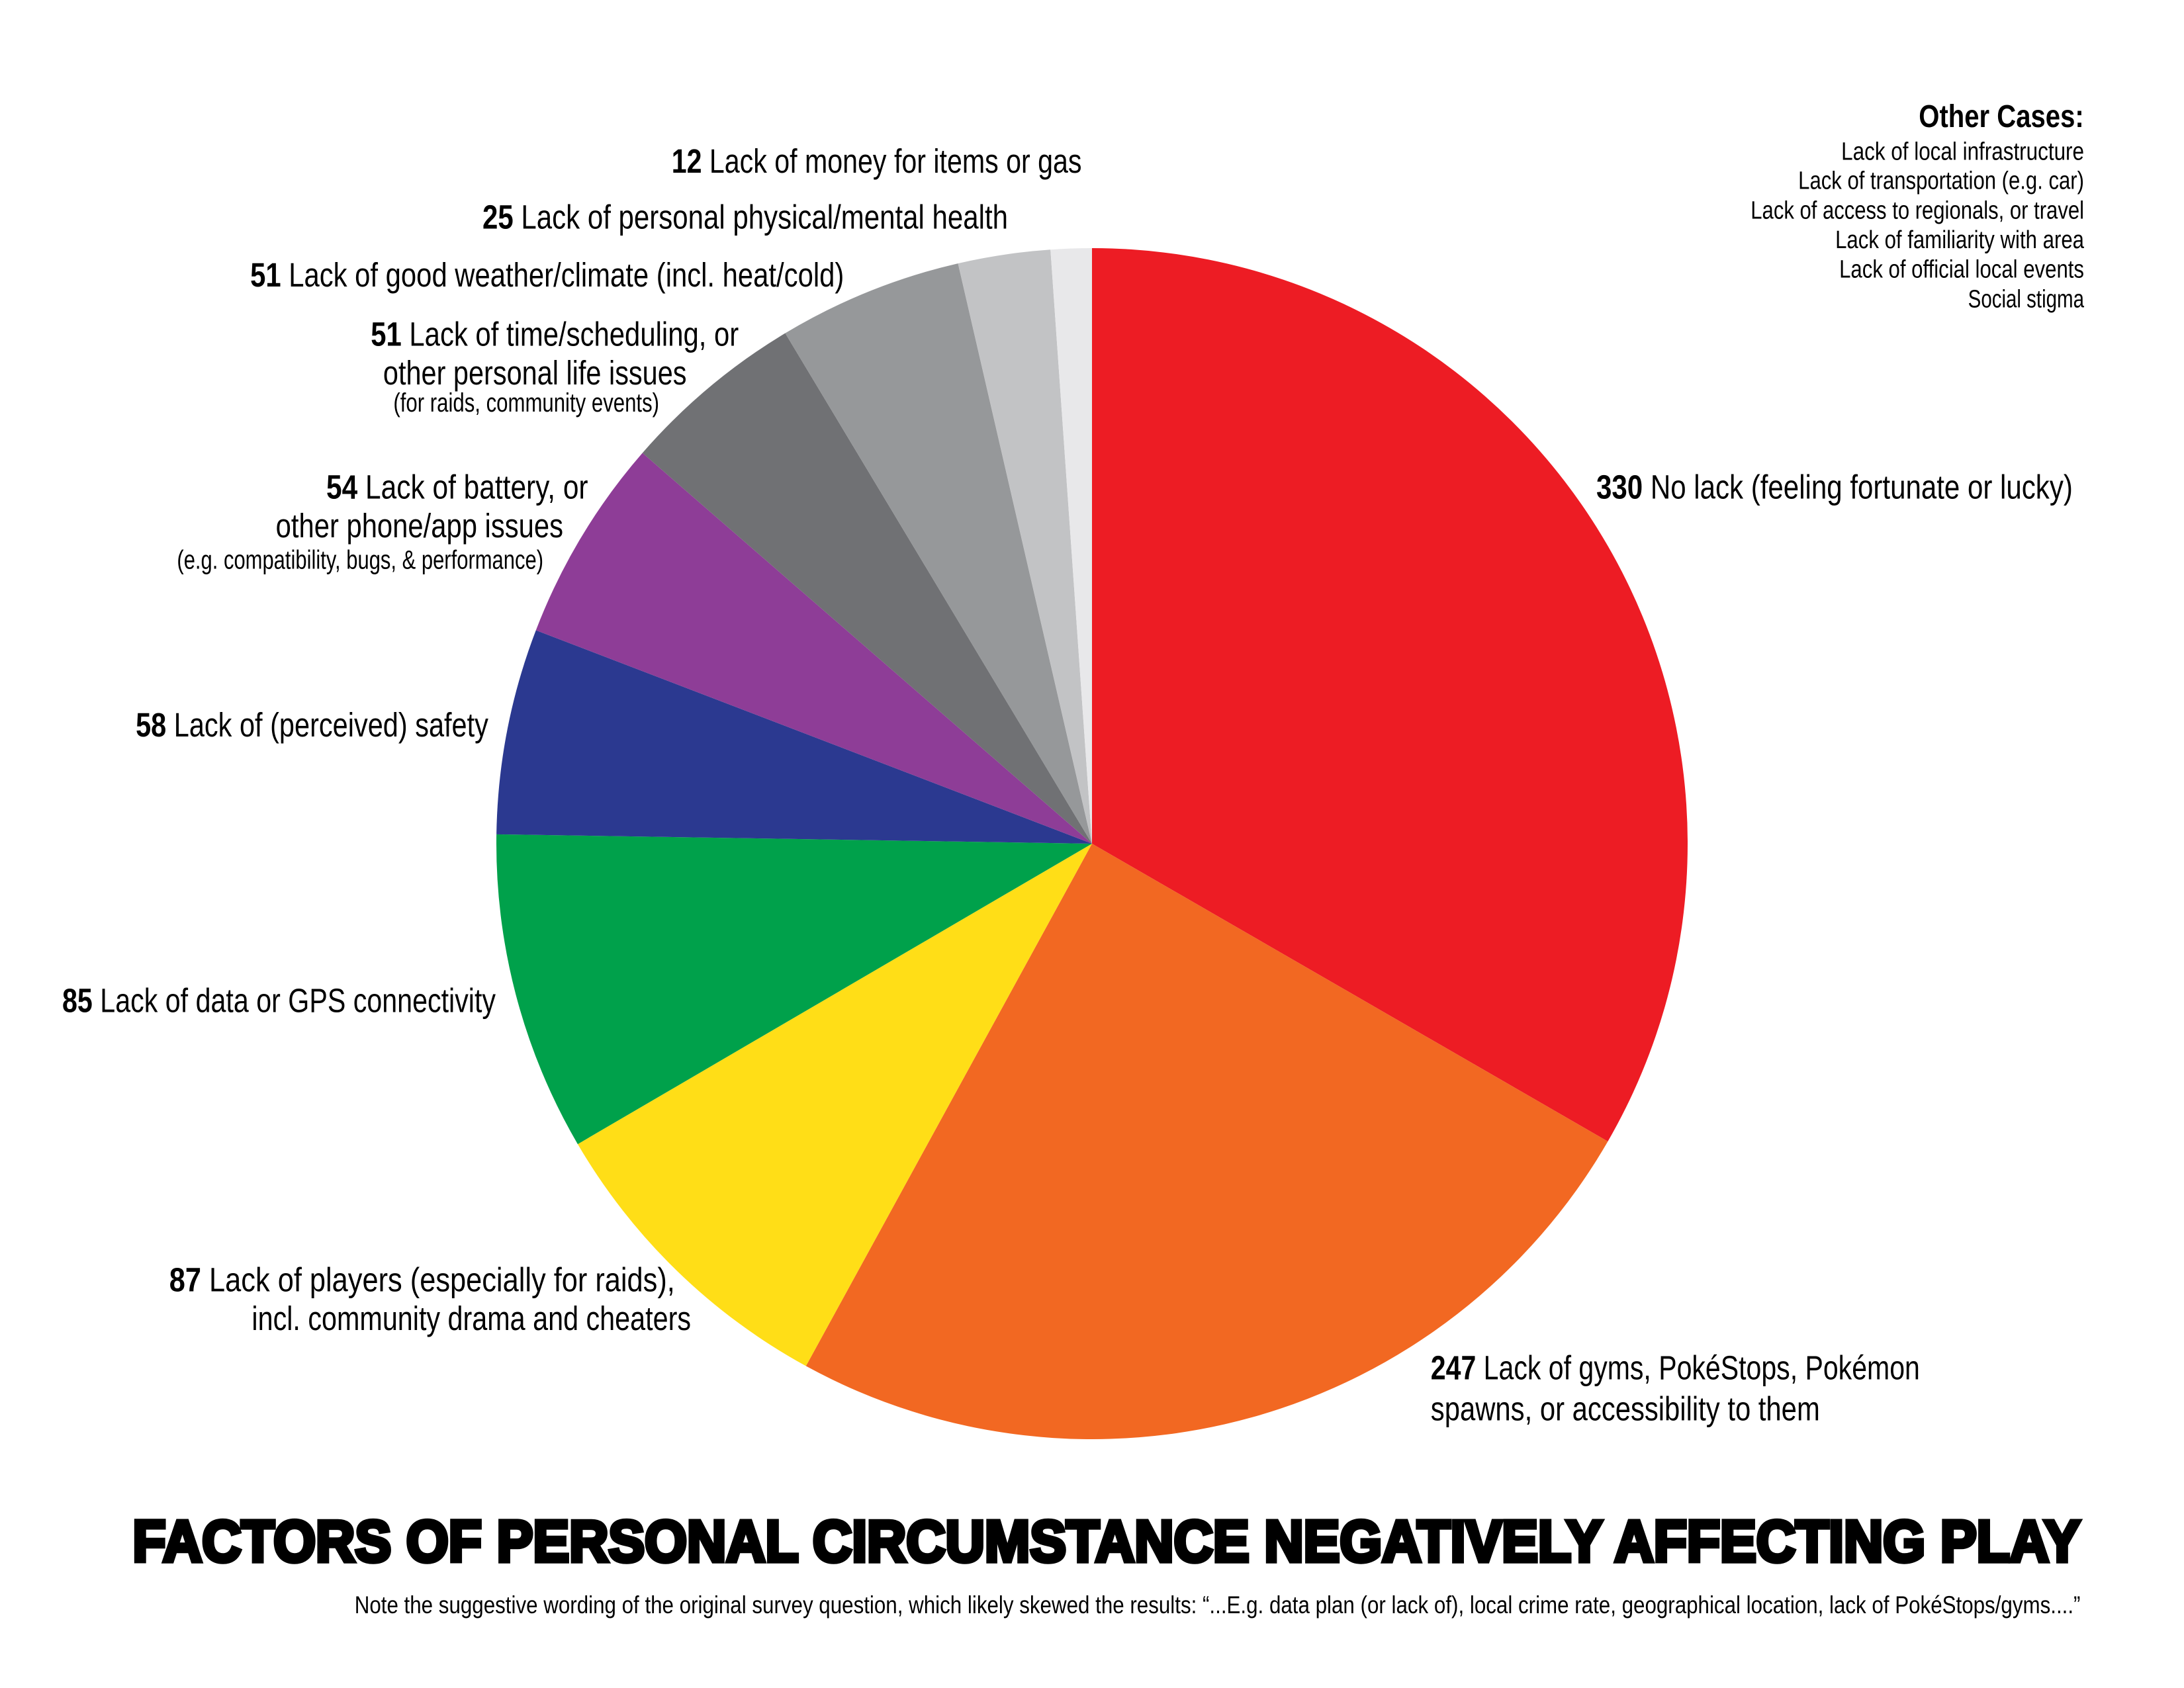 Image resolution: width=2184 pixels, height=1688 pixels. Describe the element at coordinates (877, 161) in the screenshot. I see `svg-text:12 Lack of money for items or: 12 Lack of money for items or gas` at that location.